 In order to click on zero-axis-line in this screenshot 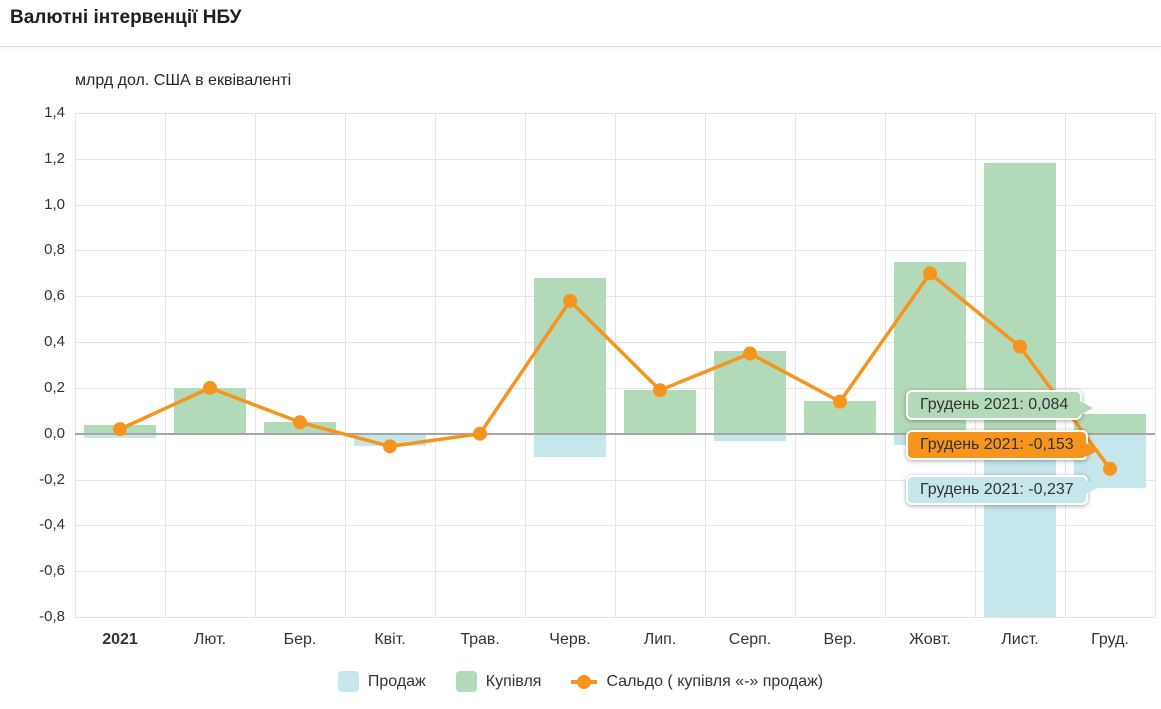, I will do `click(615, 433)`.